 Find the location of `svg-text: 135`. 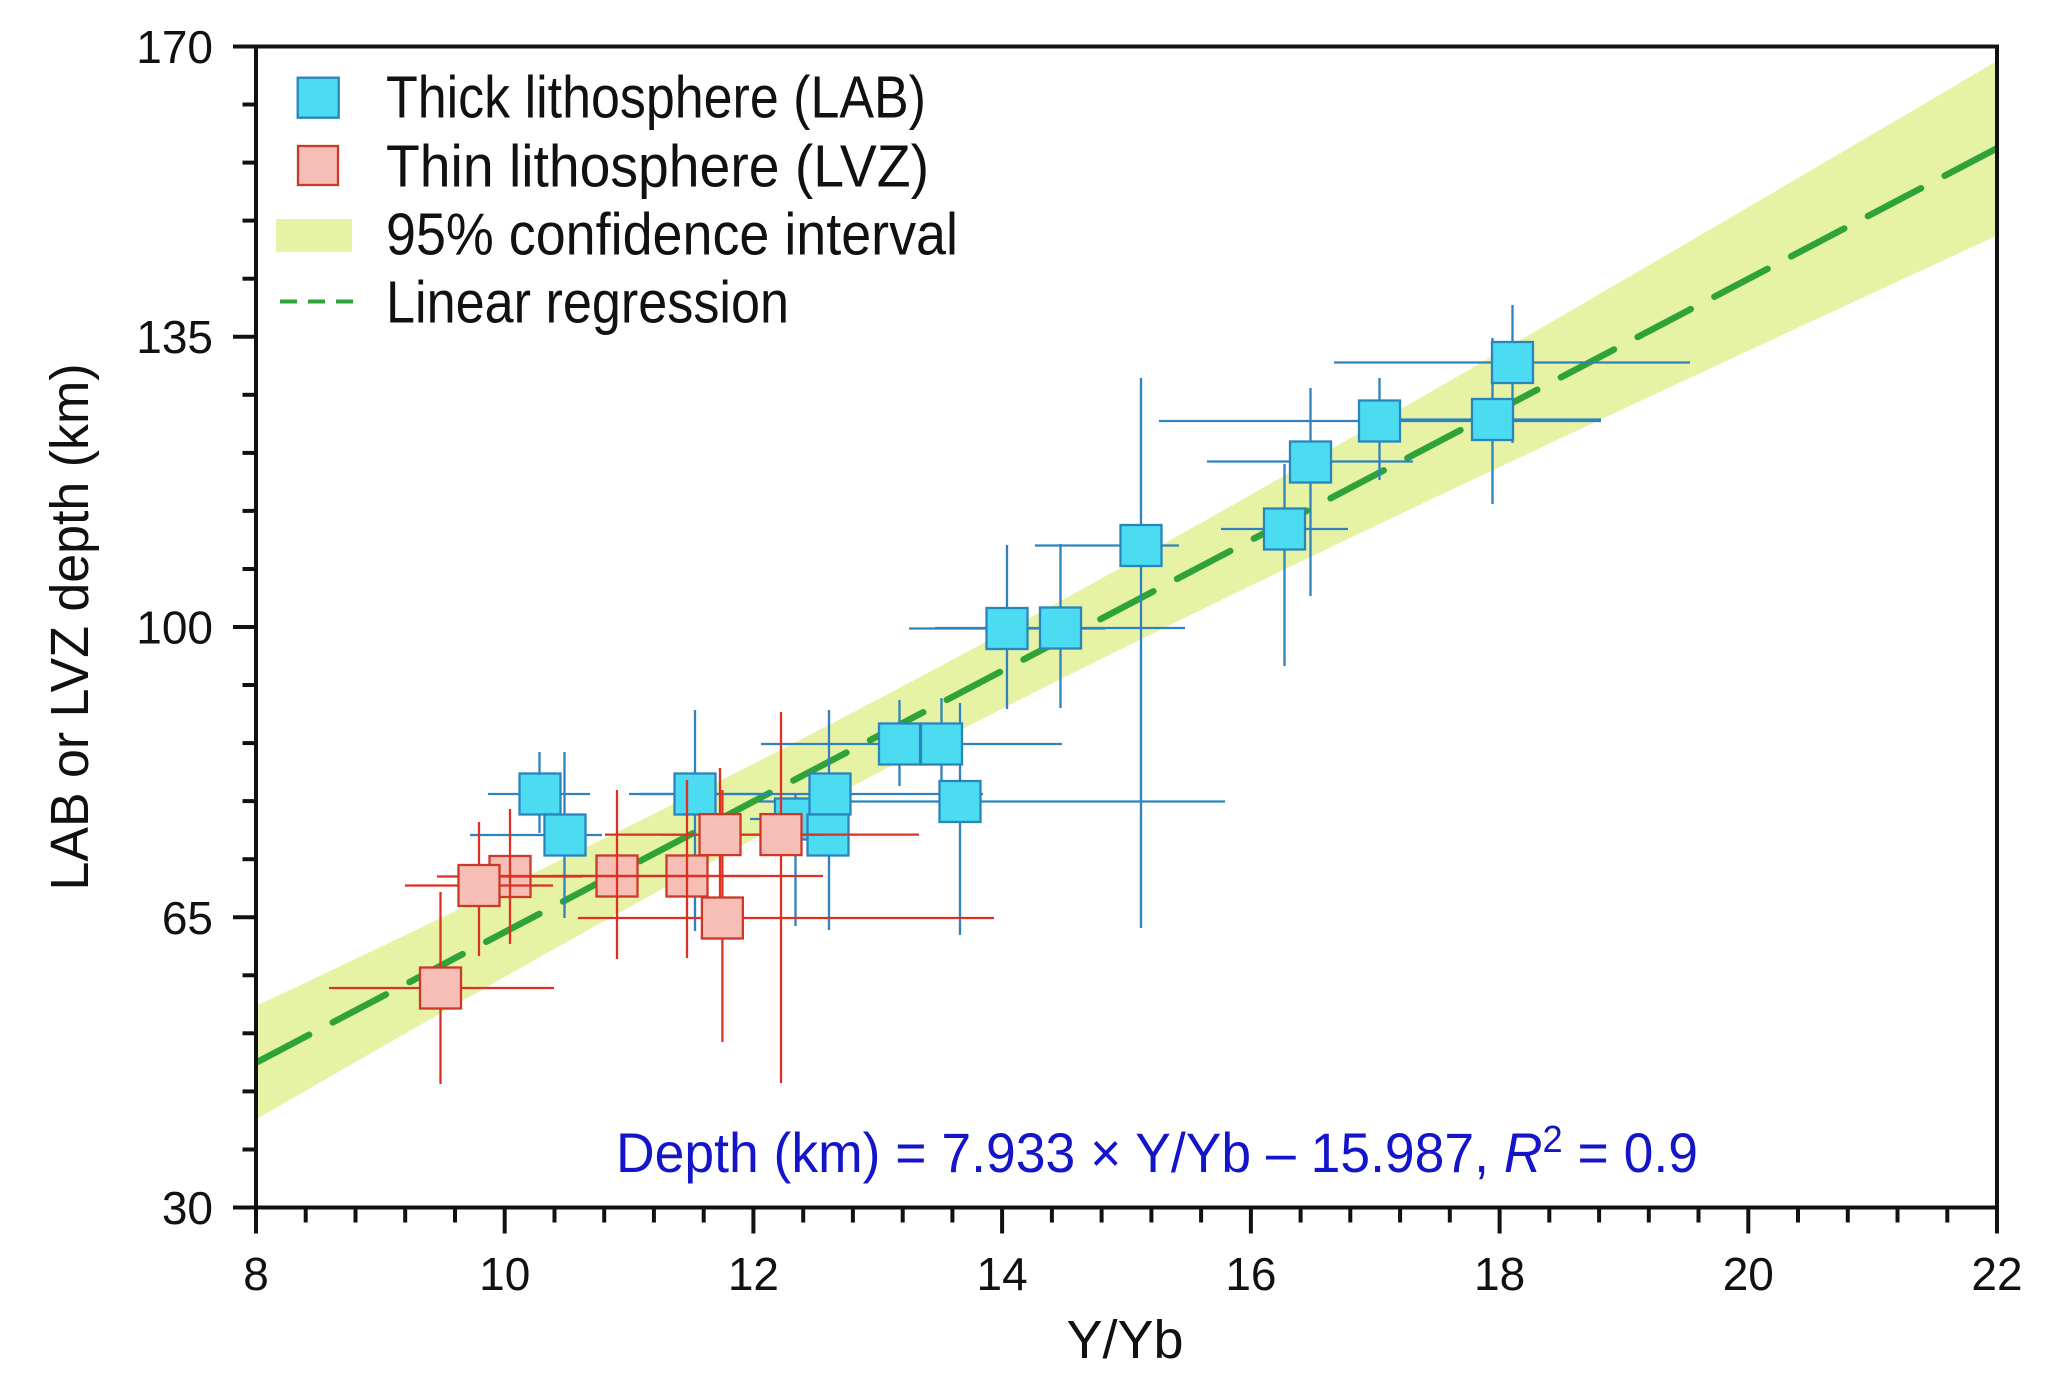

svg-text: 135 is located at coordinates (174, 337).